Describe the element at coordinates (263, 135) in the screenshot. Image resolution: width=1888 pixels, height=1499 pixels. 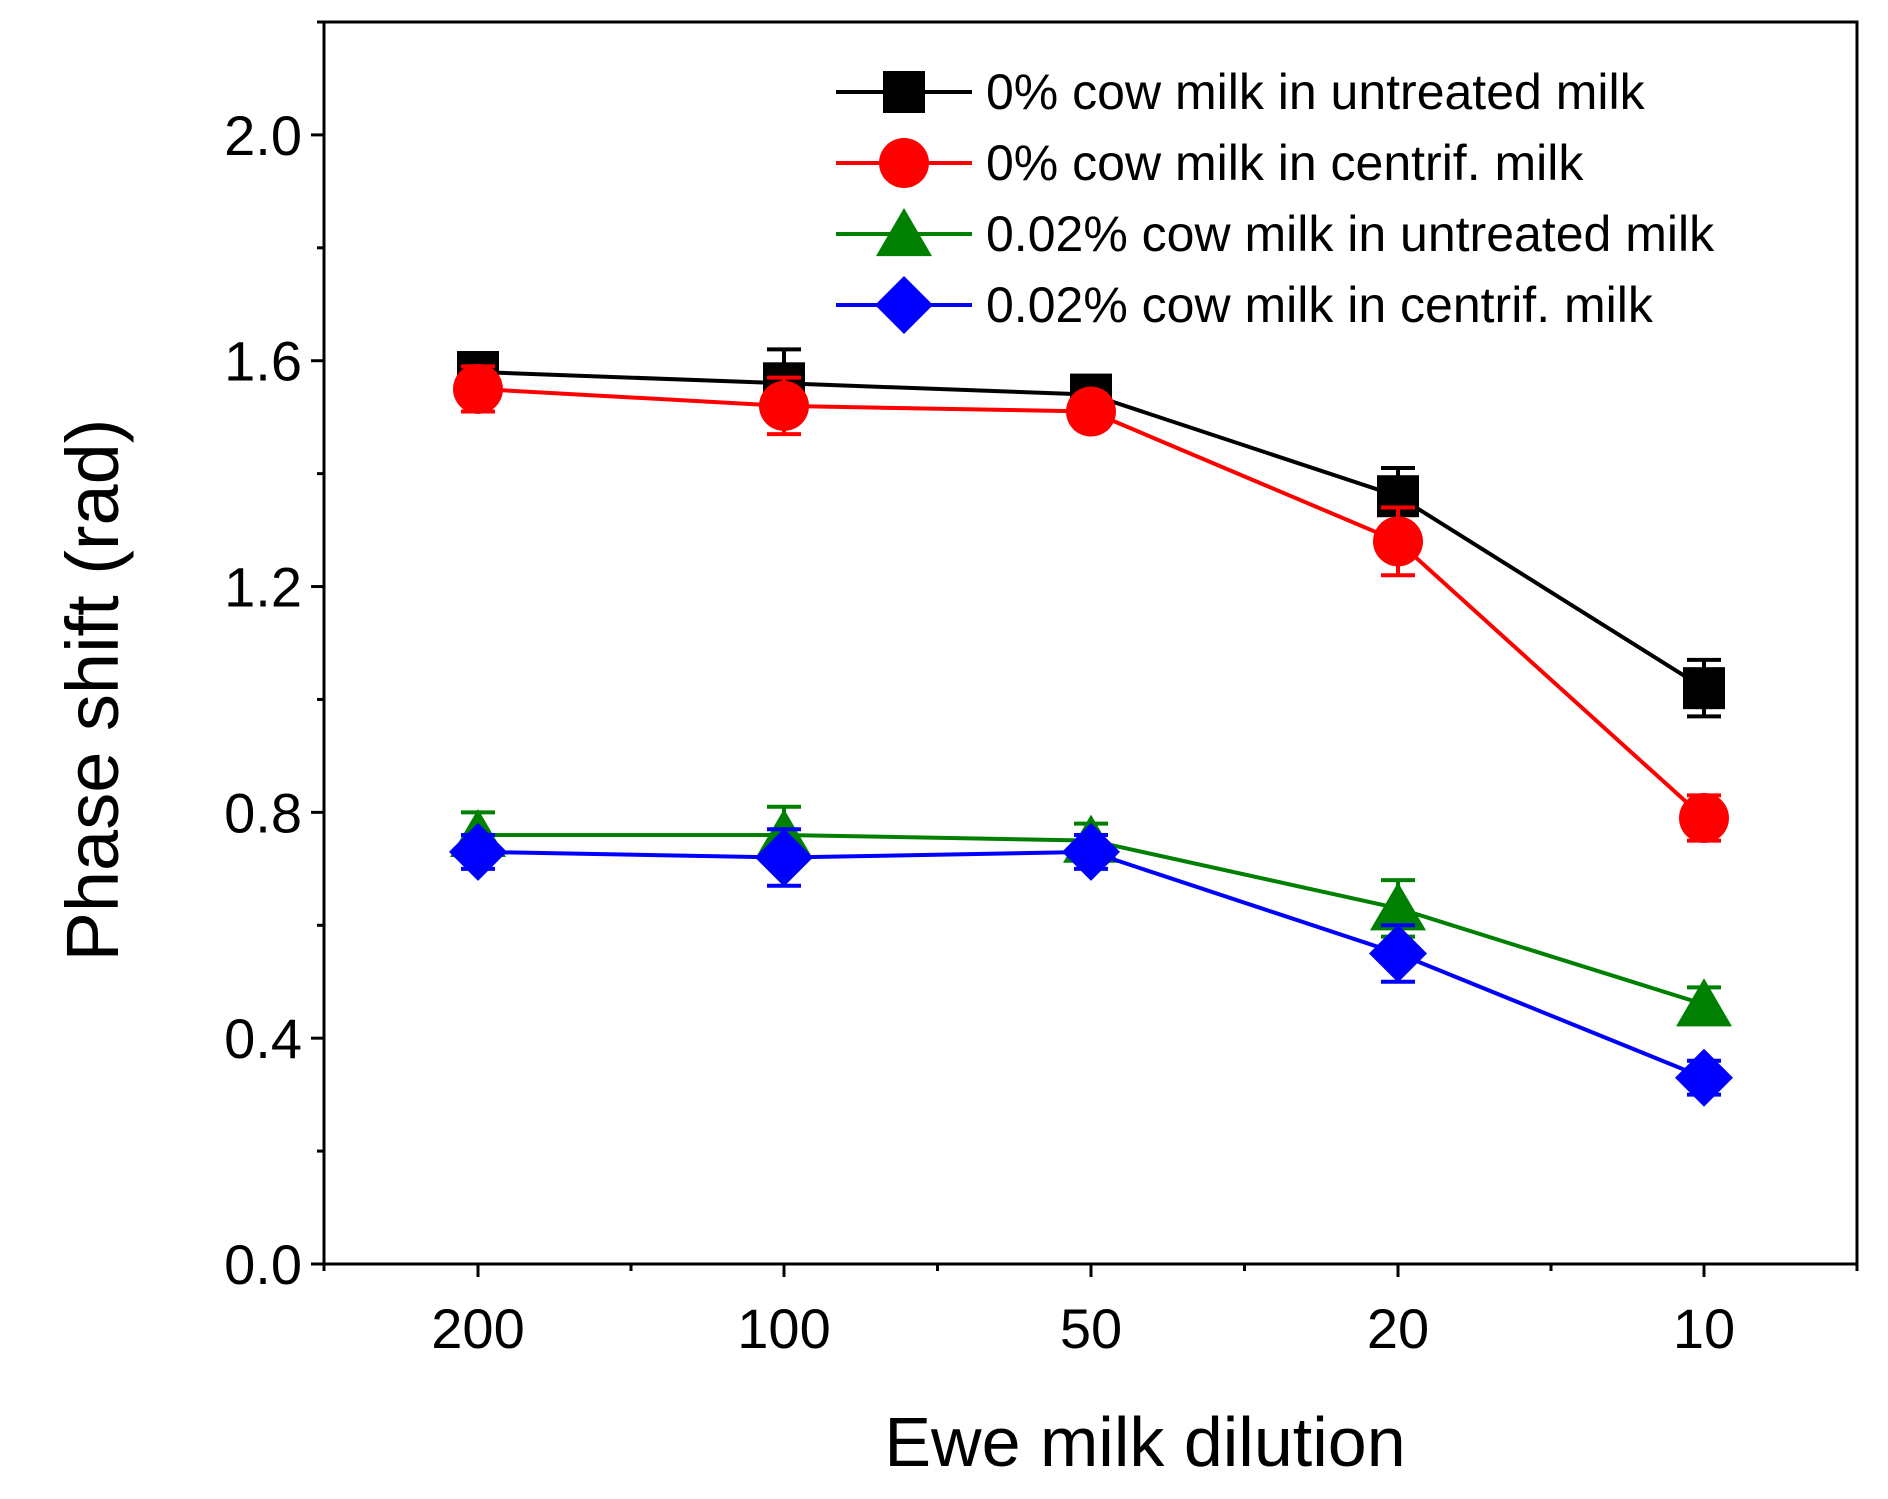
I see `y-tick-label: 2.0` at that location.